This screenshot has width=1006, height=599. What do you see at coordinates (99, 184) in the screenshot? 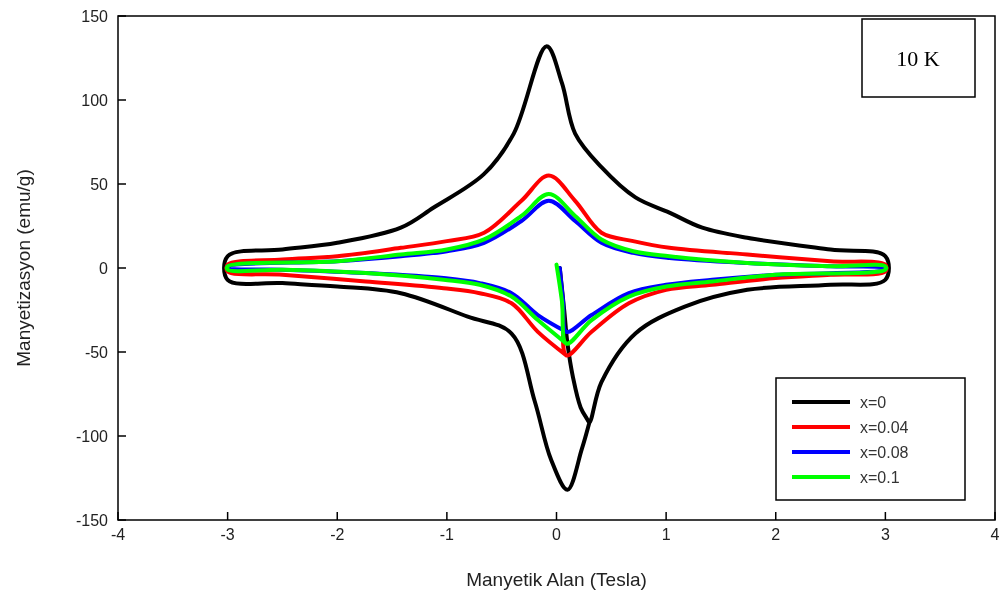
I see `y-tick-label: 50` at bounding box center [99, 184].